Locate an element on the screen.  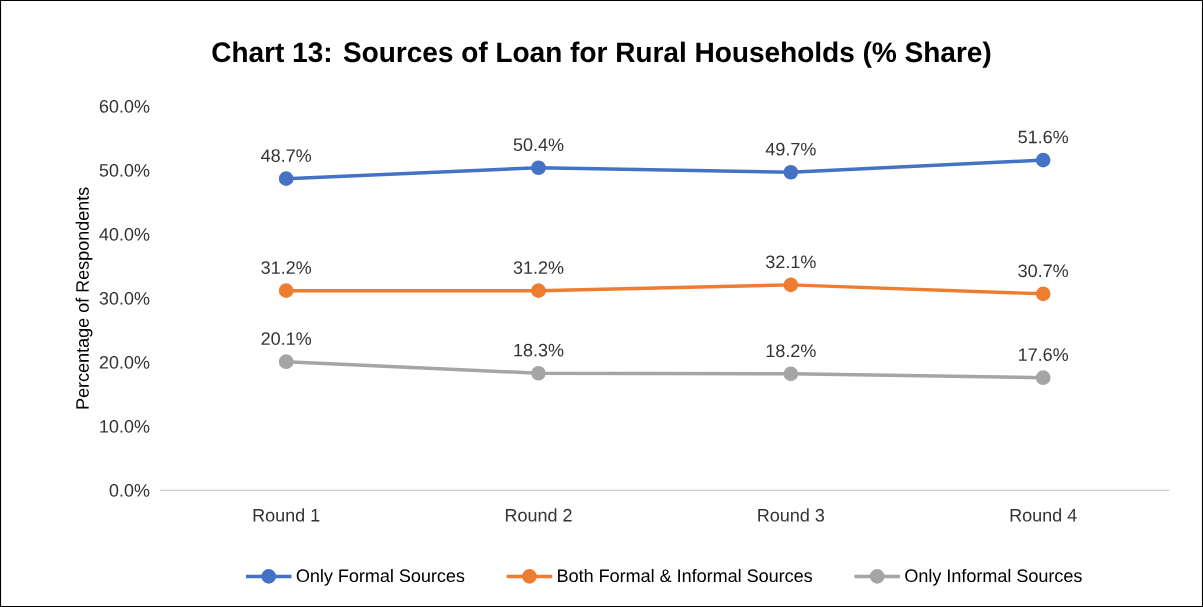
data-label: 51.6% is located at coordinates (1043, 137).